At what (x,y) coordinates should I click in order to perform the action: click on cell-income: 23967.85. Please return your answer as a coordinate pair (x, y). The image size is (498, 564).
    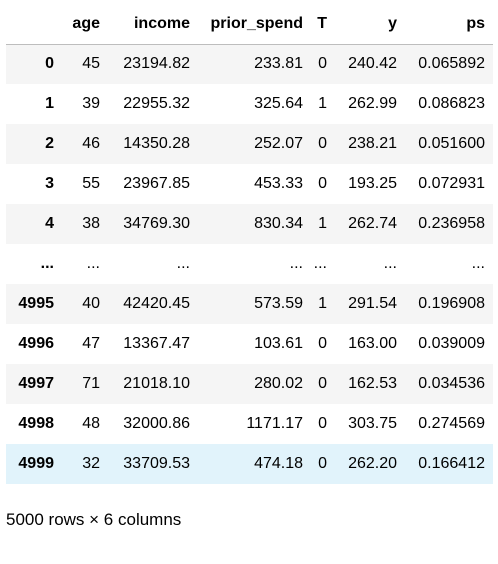
    Looking at the image, I should click on (156, 183).